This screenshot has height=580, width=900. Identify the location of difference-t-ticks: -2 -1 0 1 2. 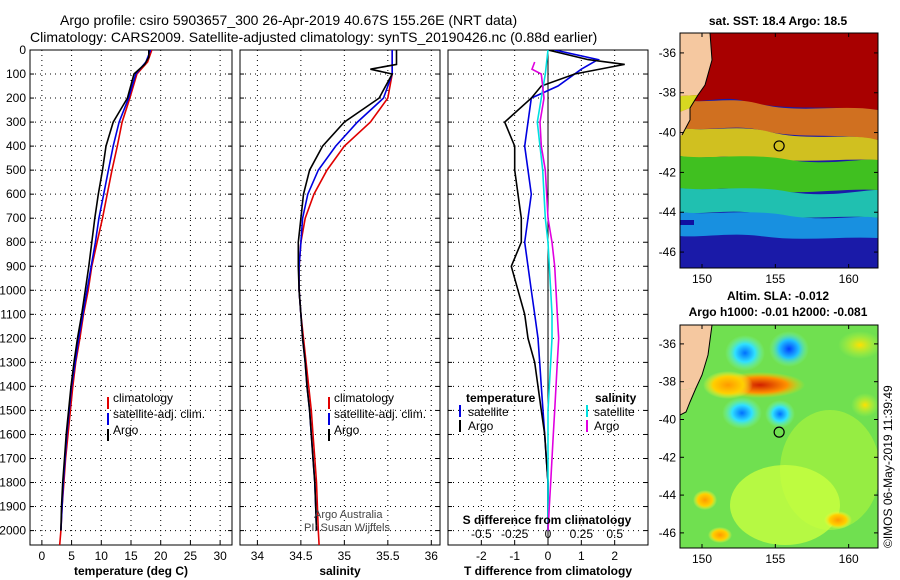
(547, 552).